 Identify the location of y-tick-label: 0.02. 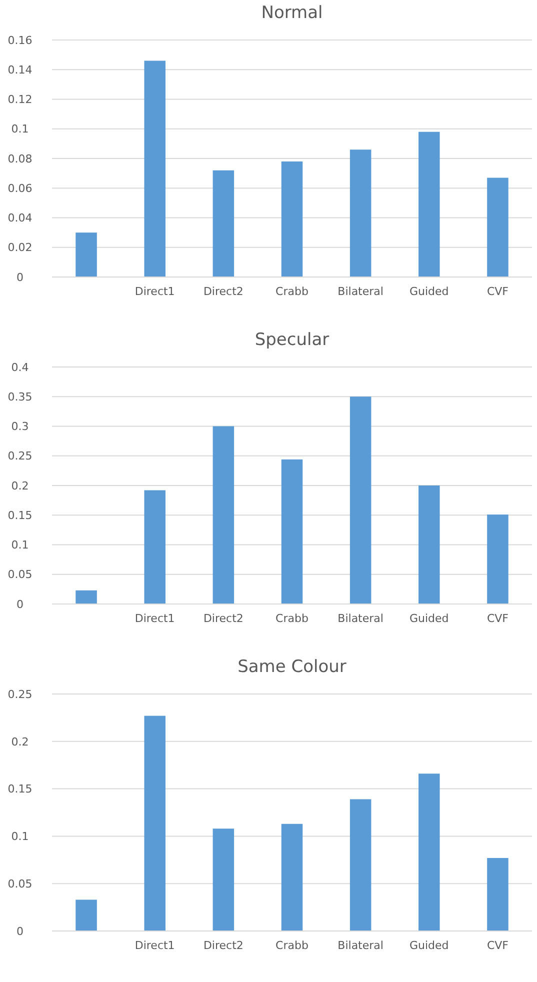
(20, 247).